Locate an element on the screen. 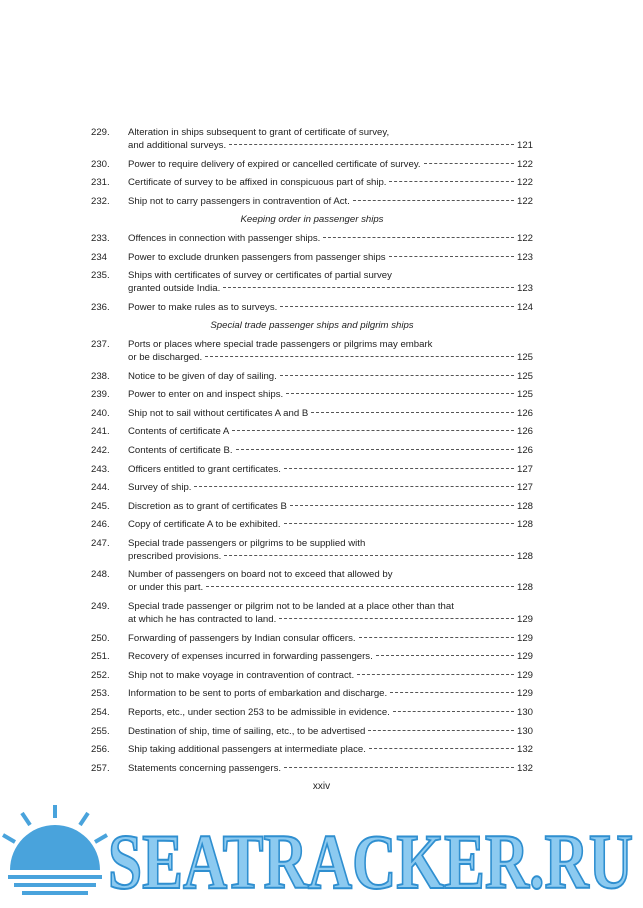 The width and height of the screenshot is (643, 908). entry-text: Discretion as to grant of certificates B is located at coordinates (207, 506).